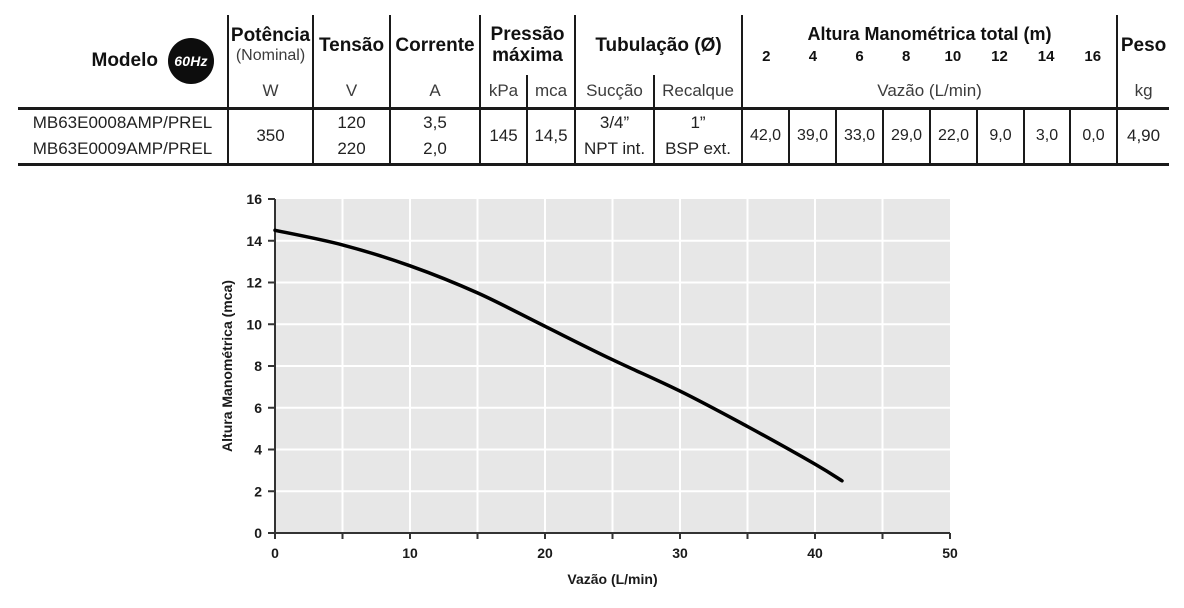 This screenshot has width=1184, height=608. I want to click on x-tick-label: 20, so click(545, 553).